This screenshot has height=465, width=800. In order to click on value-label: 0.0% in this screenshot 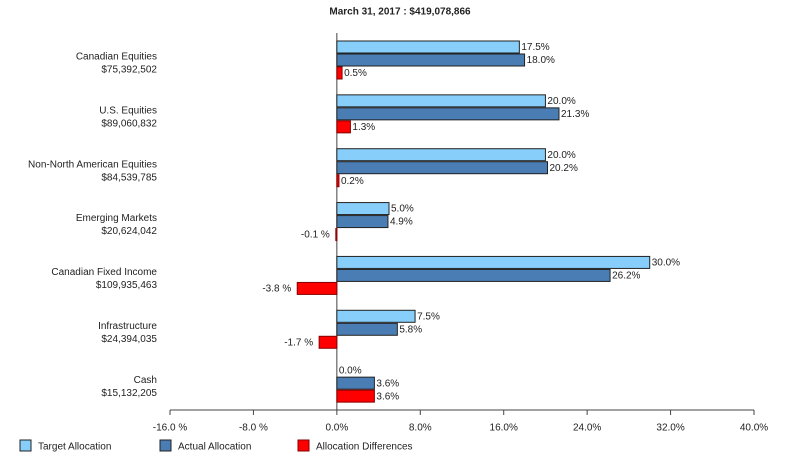, I will do `click(350, 370)`.